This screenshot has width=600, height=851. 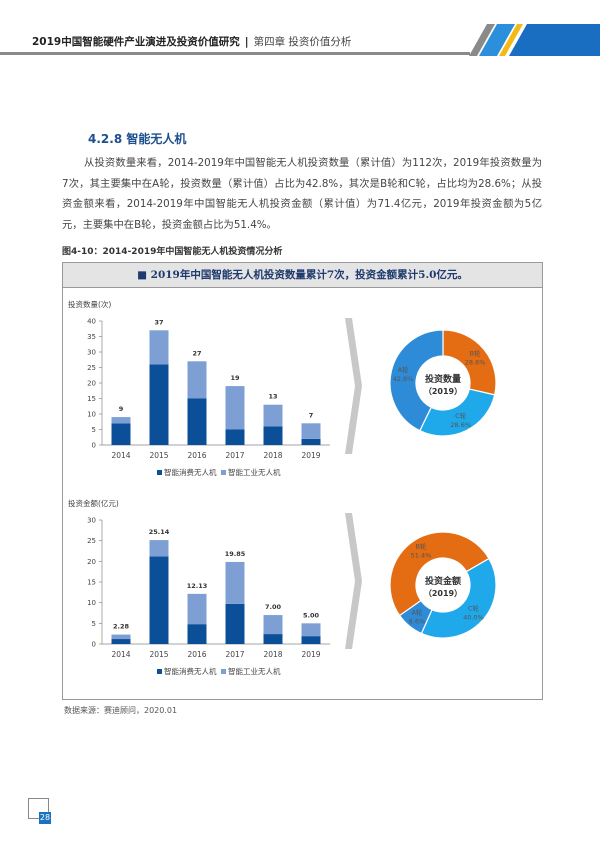 I want to click on y-tick-label: 35, so click(x=91, y=337).